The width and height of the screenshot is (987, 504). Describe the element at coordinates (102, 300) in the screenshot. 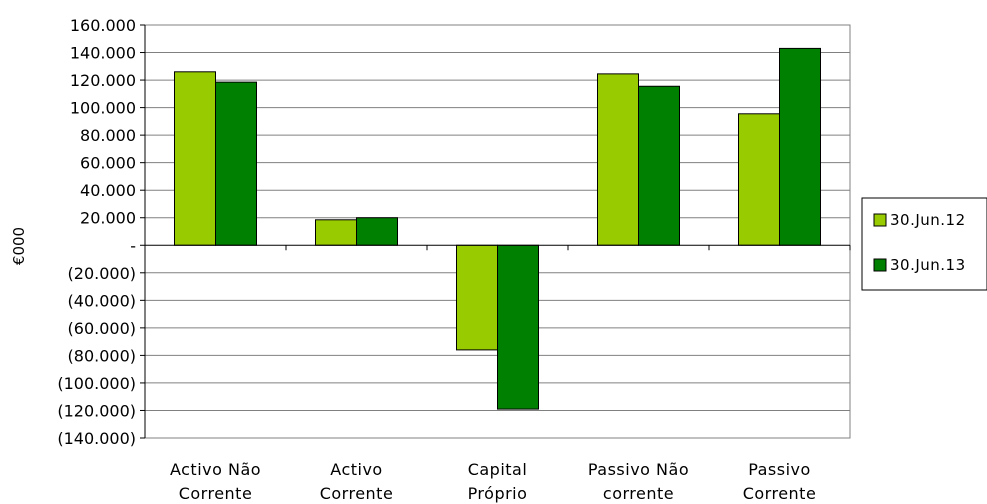

I see `y-tick-label: (40.000)` at that location.